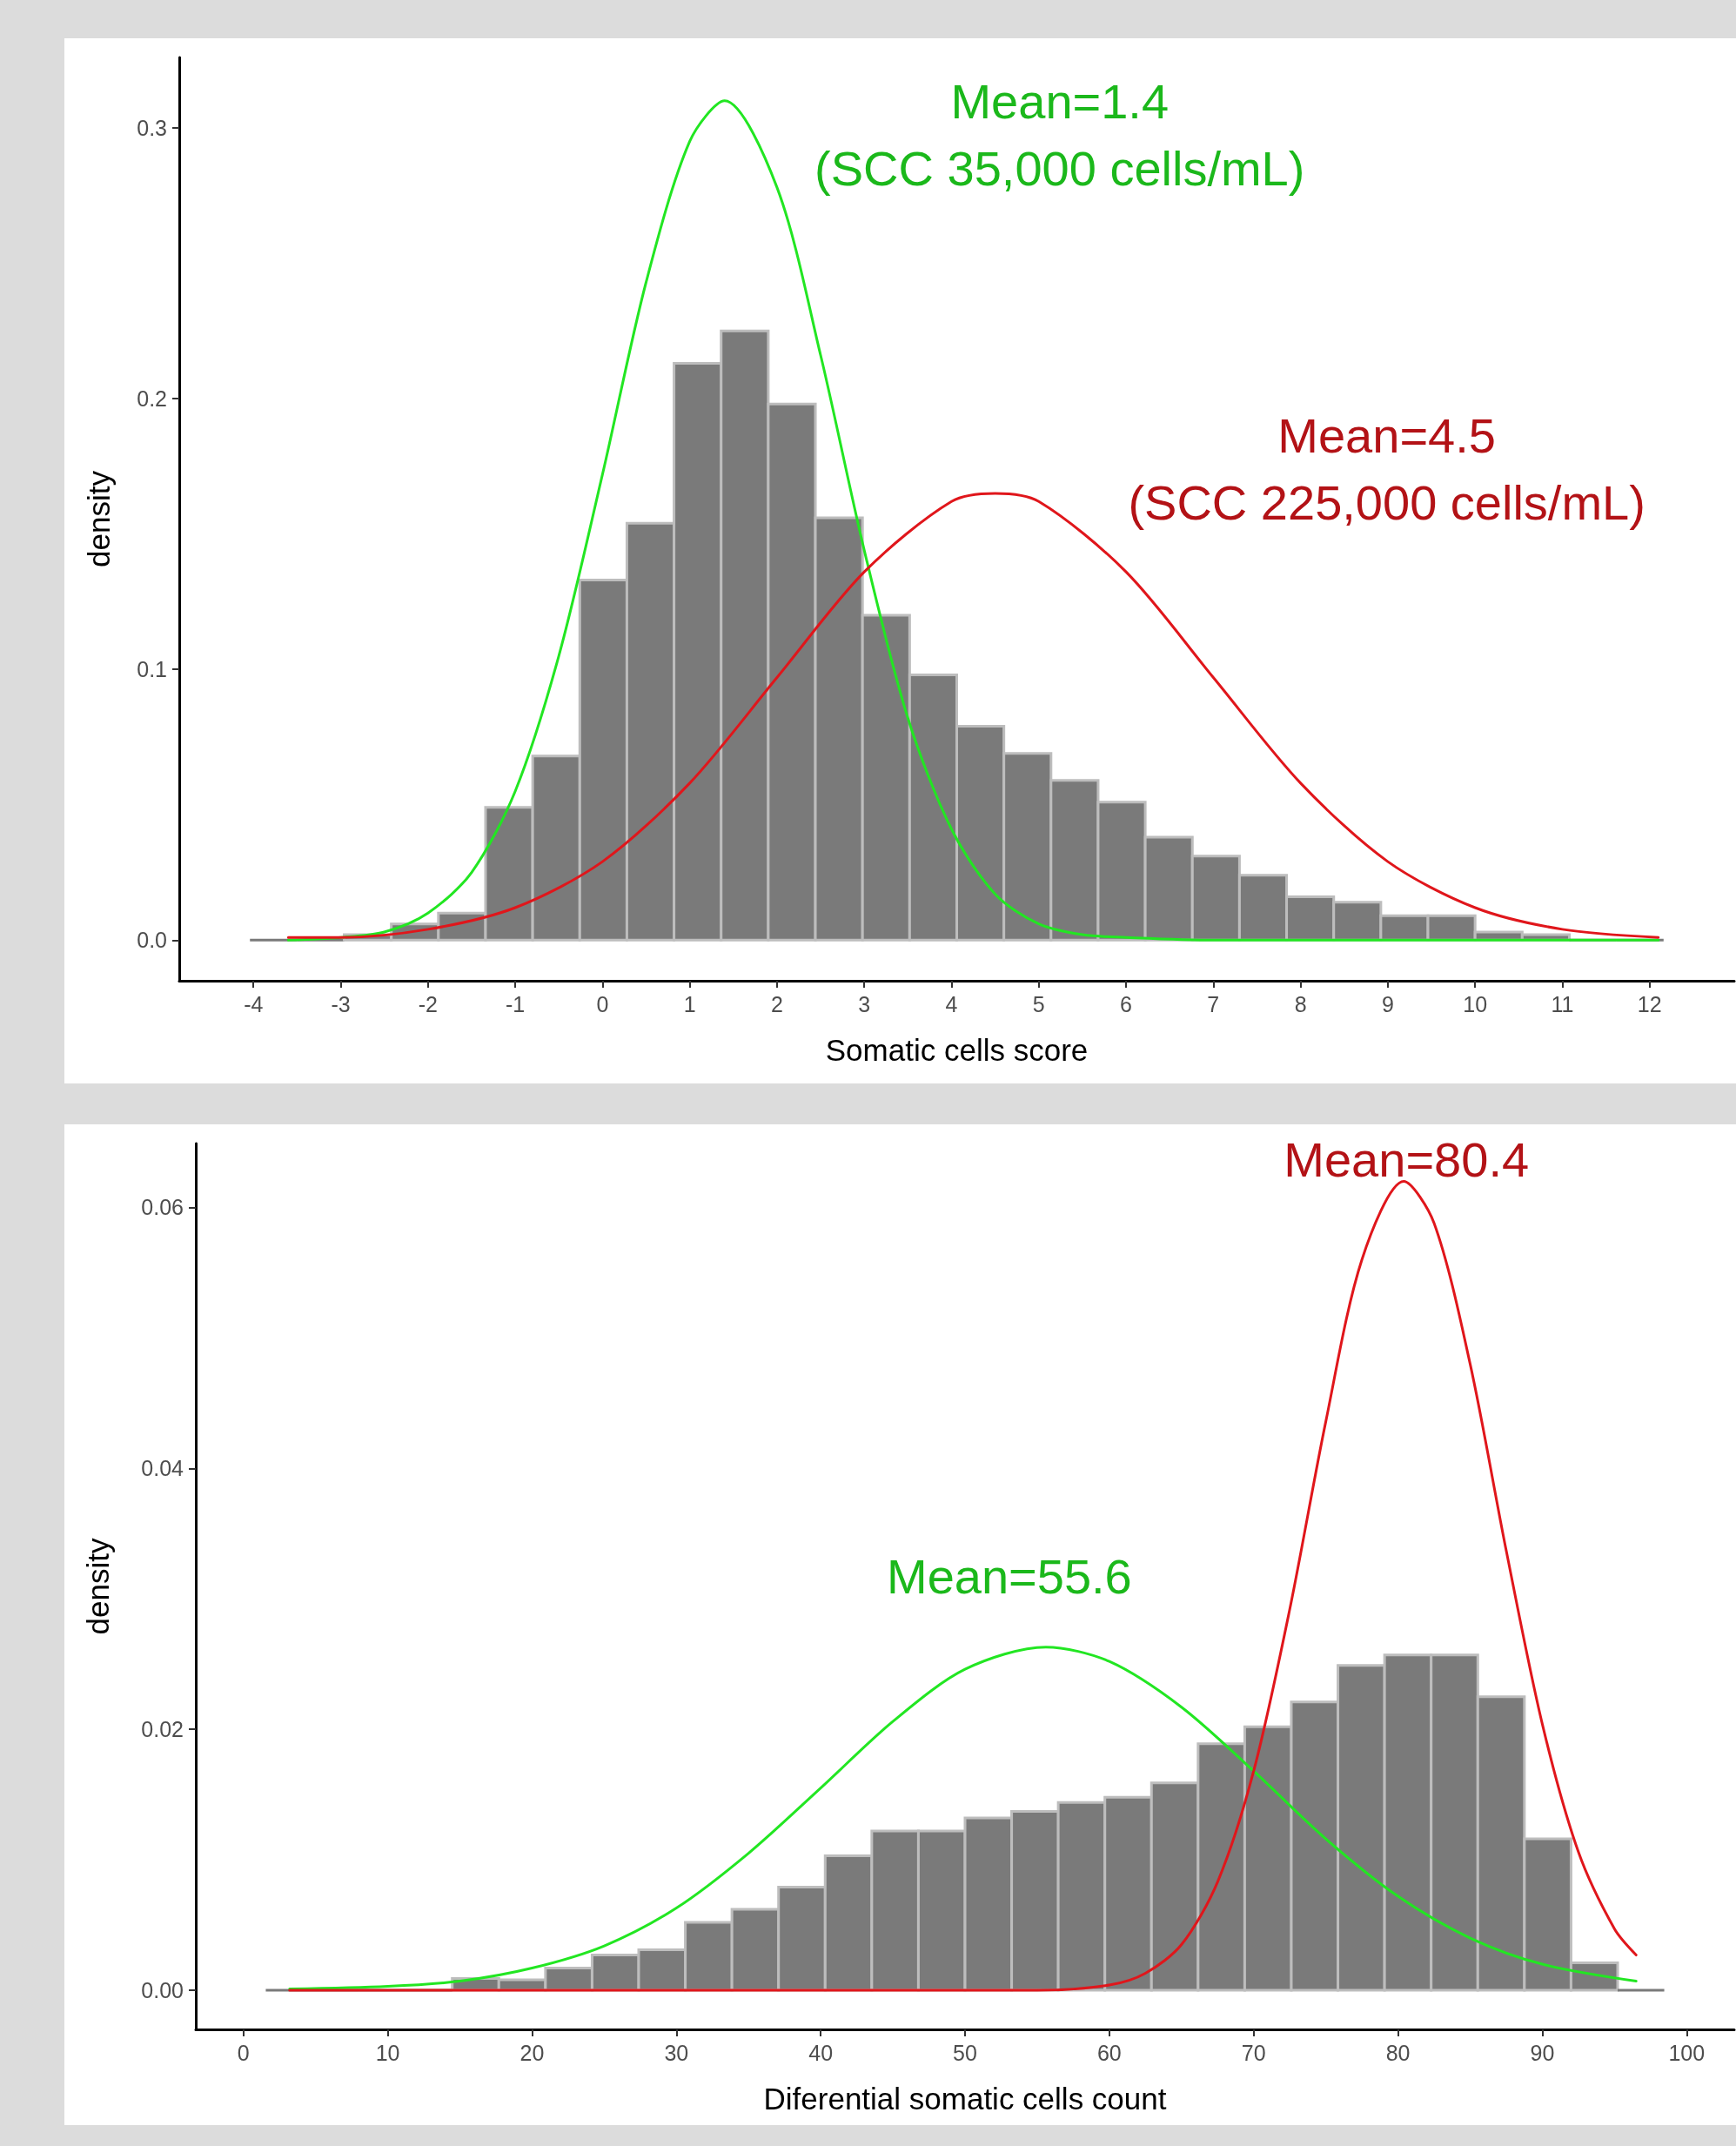 The image size is (1736, 2146). I want to click on y-tick-label: 0.0, so click(152, 940).